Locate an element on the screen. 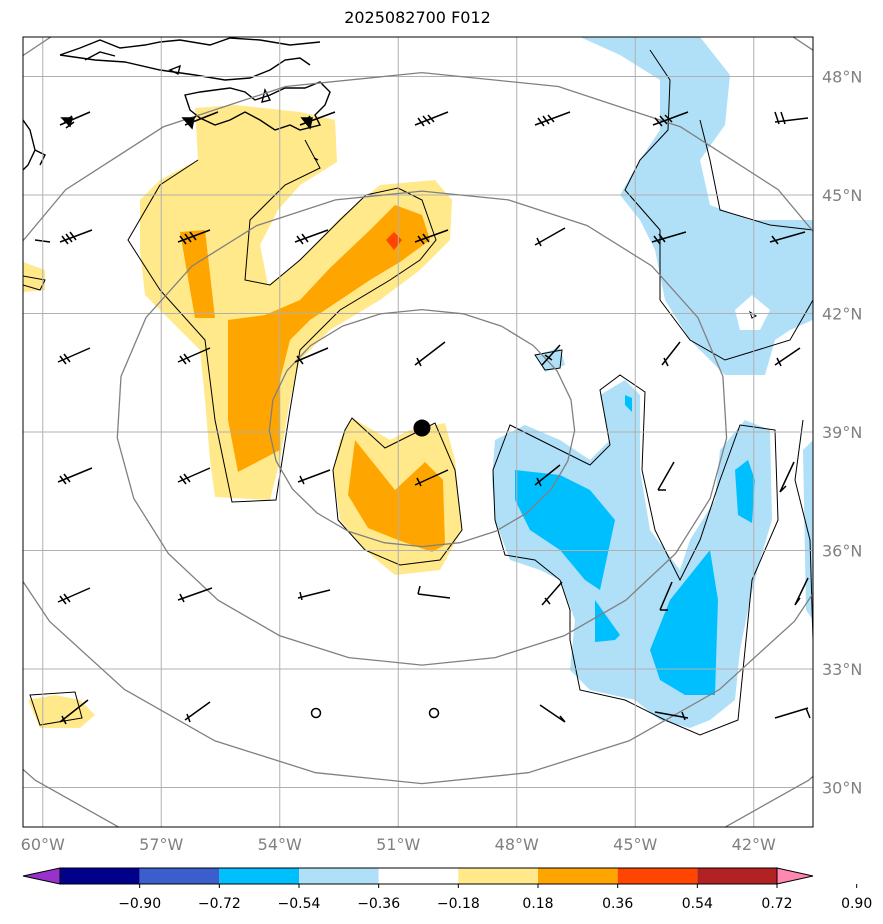  colorbar-frame is located at coordinates (418, 876).